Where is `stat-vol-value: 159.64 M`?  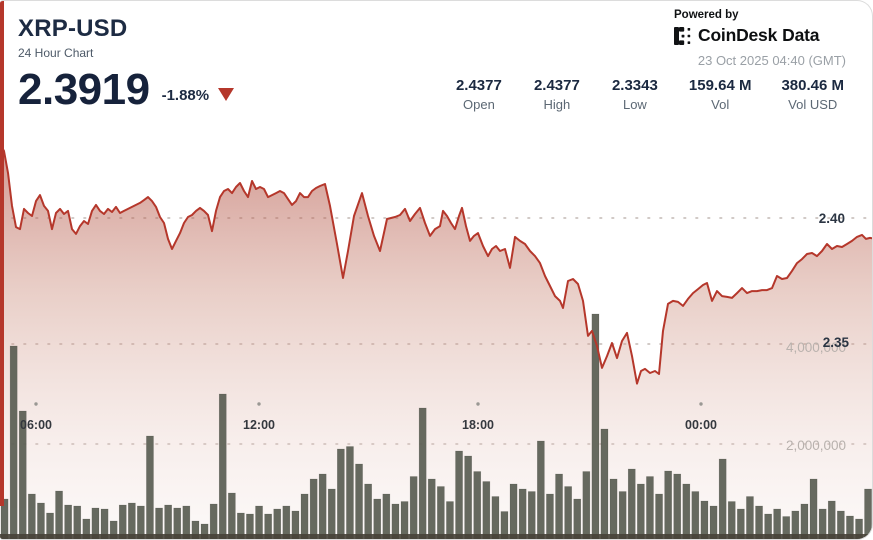
stat-vol-value: 159.64 M is located at coordinates (720, 85).